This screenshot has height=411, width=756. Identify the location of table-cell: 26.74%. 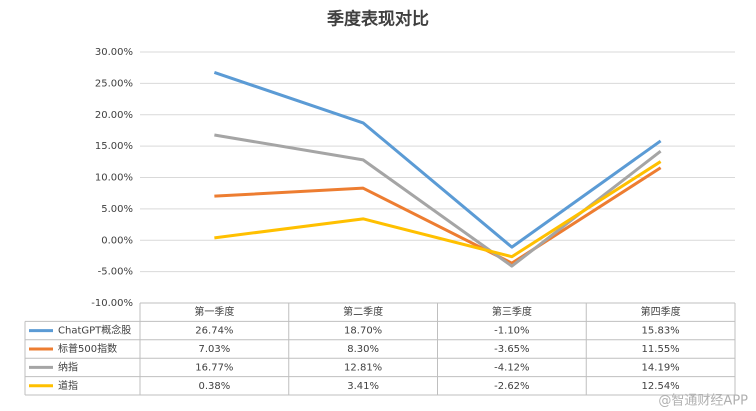
(214, 331).